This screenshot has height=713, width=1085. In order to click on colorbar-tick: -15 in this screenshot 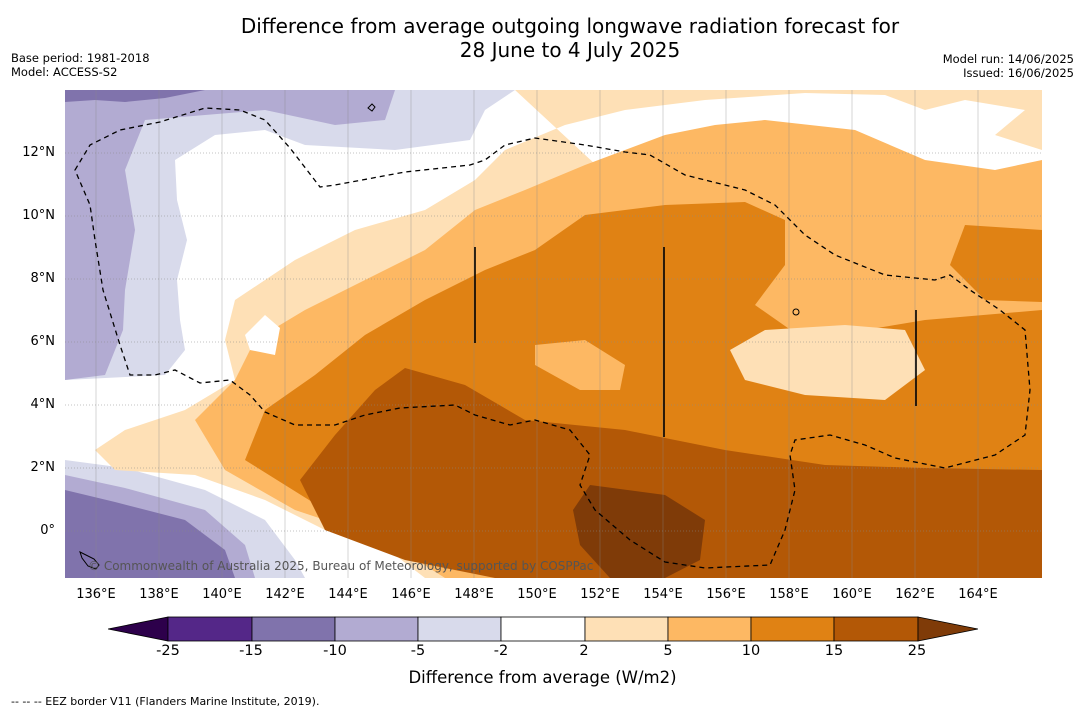, I will do `click(251, 651)`.